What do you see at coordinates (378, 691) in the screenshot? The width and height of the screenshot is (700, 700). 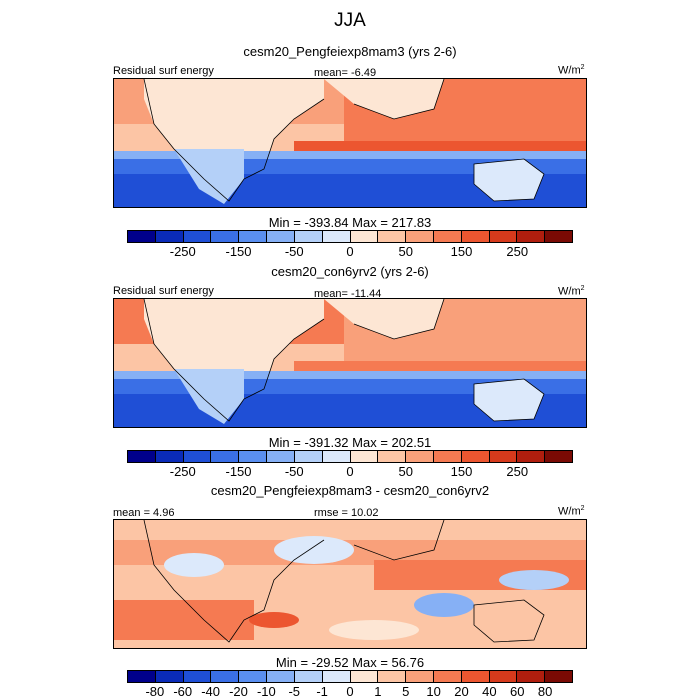 I see `colorbar-tick-label: 1` at bounding box center [378, 691].